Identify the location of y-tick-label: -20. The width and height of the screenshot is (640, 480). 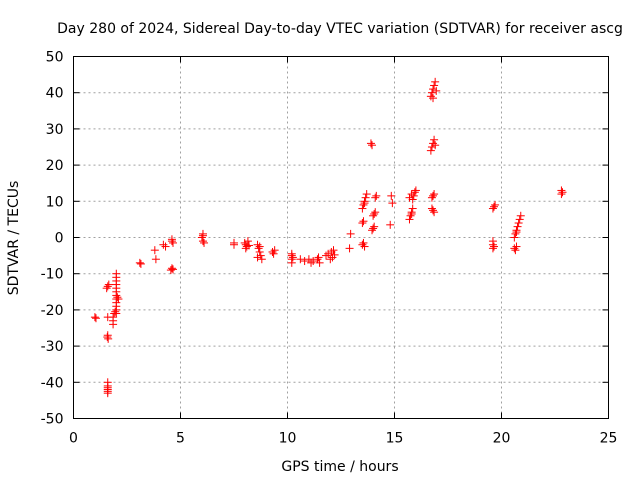
(52, 311).